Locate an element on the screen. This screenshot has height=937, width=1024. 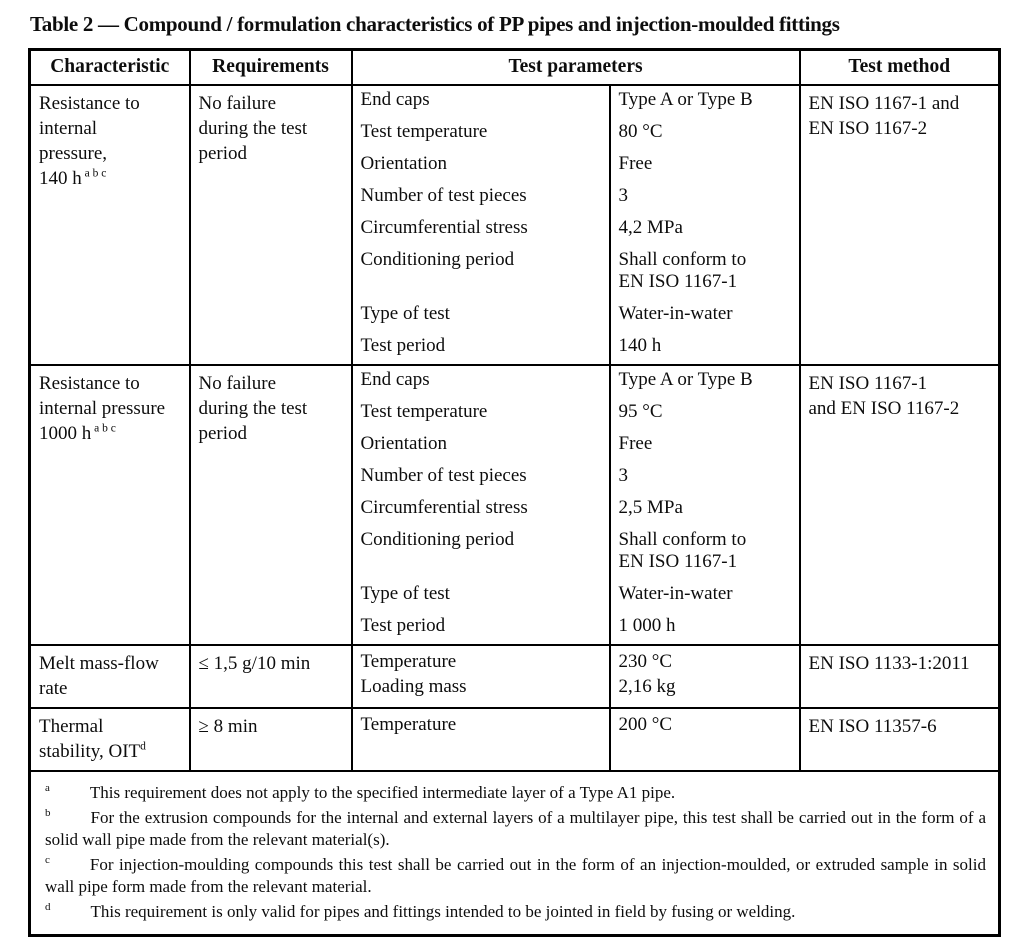
param-value-cell: 4,2 MPa is located at coordinates (704, 230).